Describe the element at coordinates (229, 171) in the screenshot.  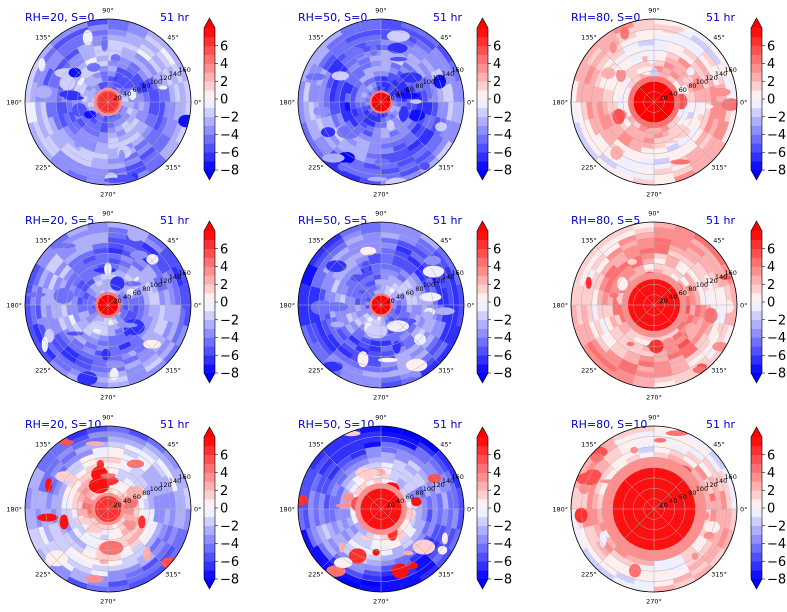
I see `colorbar-tick-label: −8` at that location.